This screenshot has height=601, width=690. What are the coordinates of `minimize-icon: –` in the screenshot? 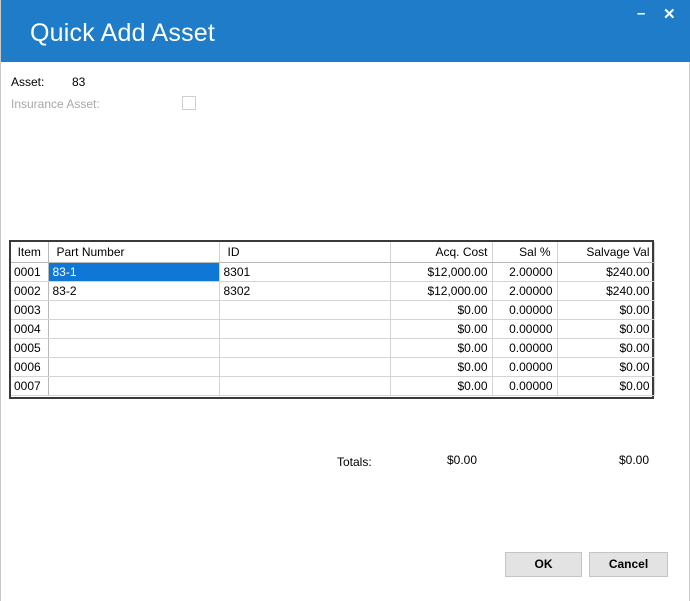 It's located at (641, 13).